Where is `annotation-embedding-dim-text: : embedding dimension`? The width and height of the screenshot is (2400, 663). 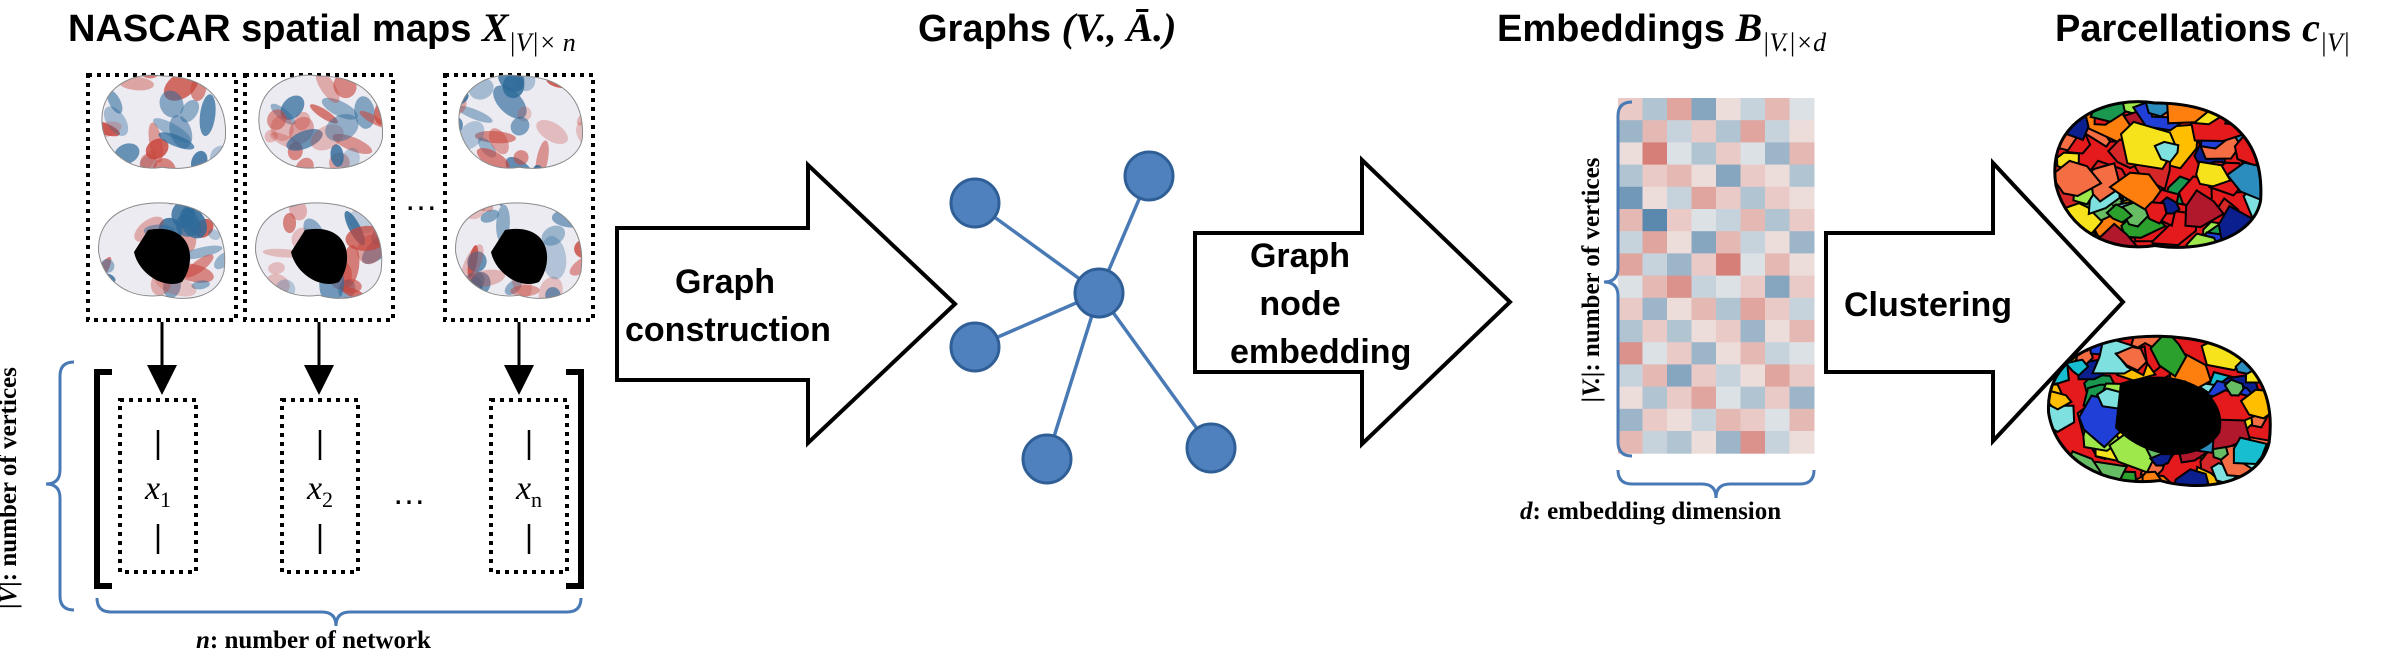
annotation-embedding-dim-text: : embedding dimension is located at coordinates (1657, 511).